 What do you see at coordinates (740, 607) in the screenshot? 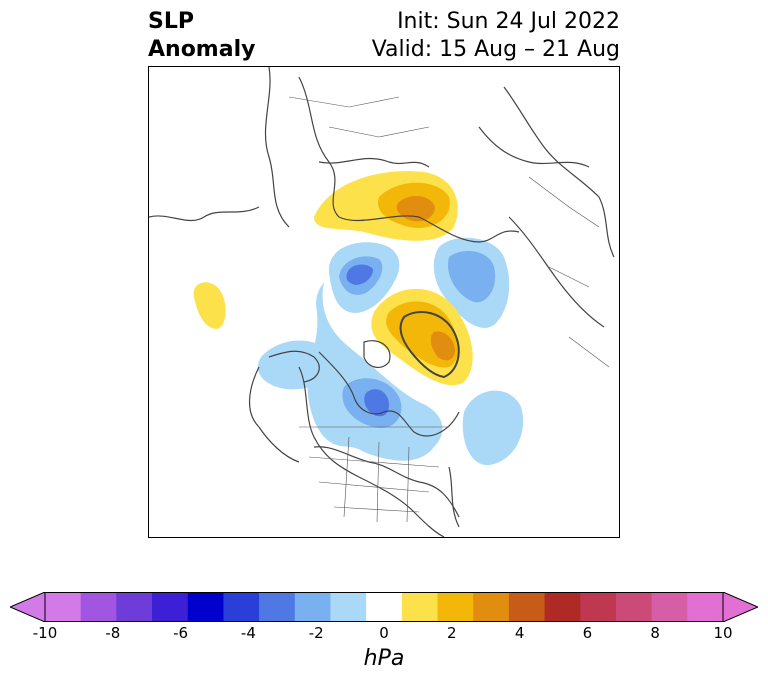
I see `colorbar-over-arrow` at bounding box center [740, 607].